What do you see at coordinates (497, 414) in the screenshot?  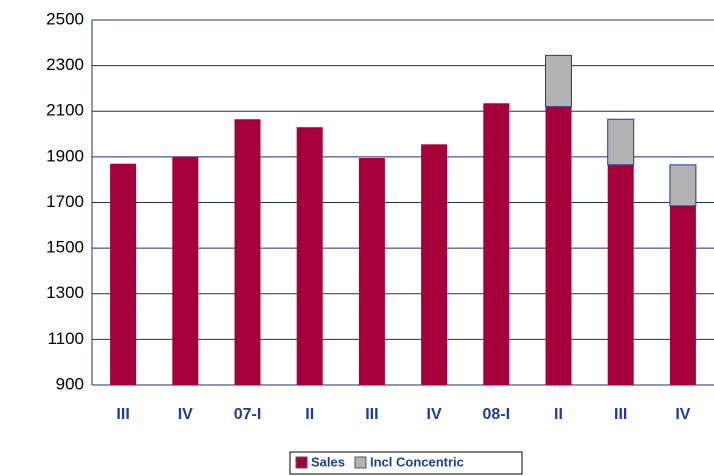 I see `x-tick-label: 08-I` at bounding box center [497, 414].